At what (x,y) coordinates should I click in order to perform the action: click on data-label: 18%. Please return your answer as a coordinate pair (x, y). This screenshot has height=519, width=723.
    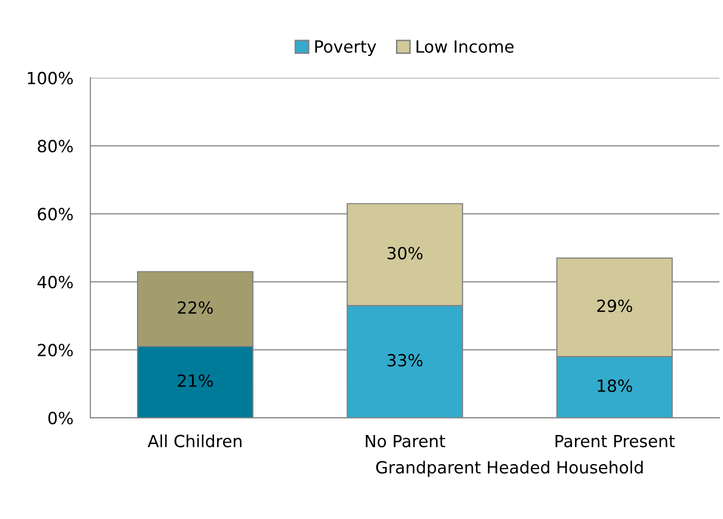
    Looking at the image, I should click on (615, 385).